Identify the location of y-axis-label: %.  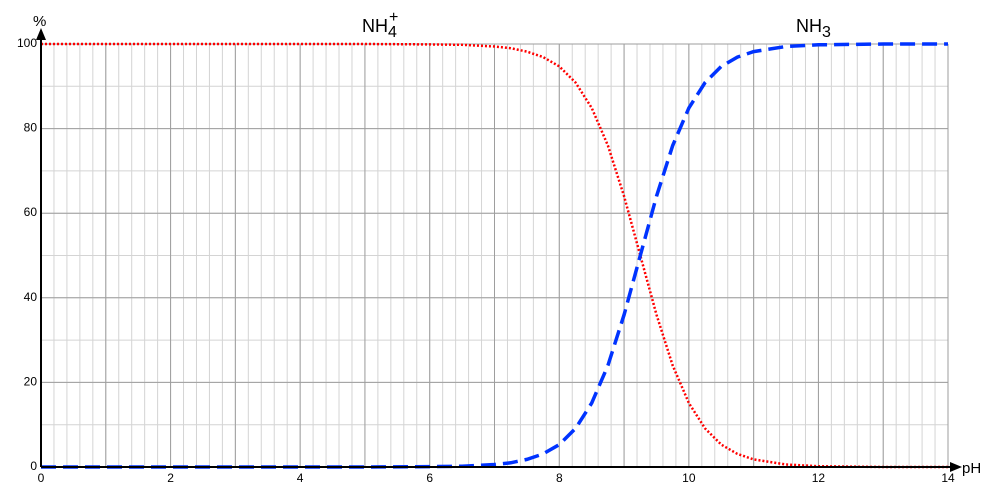
(39, 21).